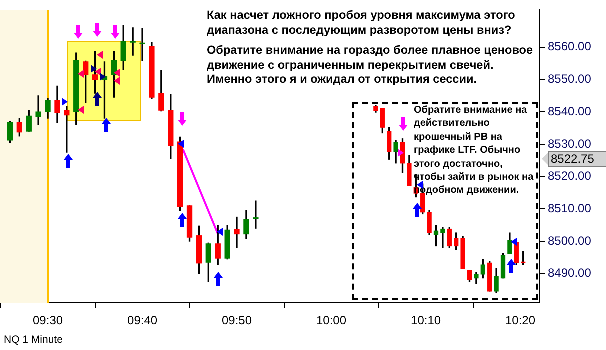  Describe the element at coordinates (570, 143) in the screenshot. I see `y-tick-label: 8530.00` at that location.